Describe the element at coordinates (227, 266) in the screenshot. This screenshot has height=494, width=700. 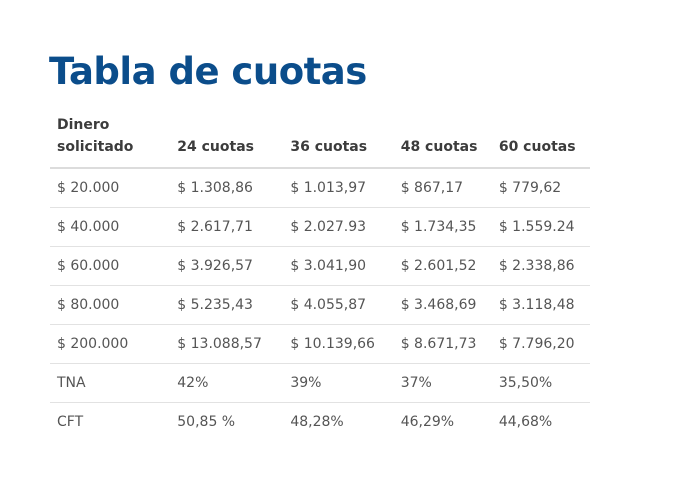
I see `cell-24: $ 3.926,57` at that location.